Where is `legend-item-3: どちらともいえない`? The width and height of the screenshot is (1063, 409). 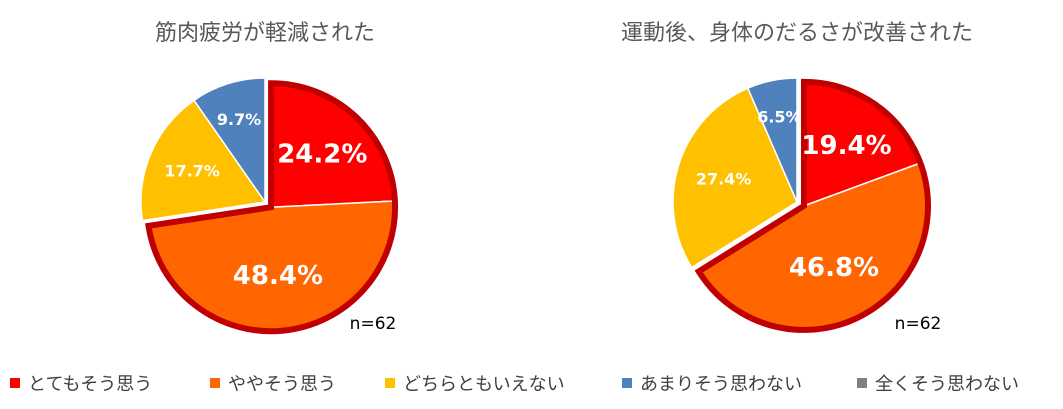 legend-item-3: どちらともいえない is located at coordinates (475, 383).